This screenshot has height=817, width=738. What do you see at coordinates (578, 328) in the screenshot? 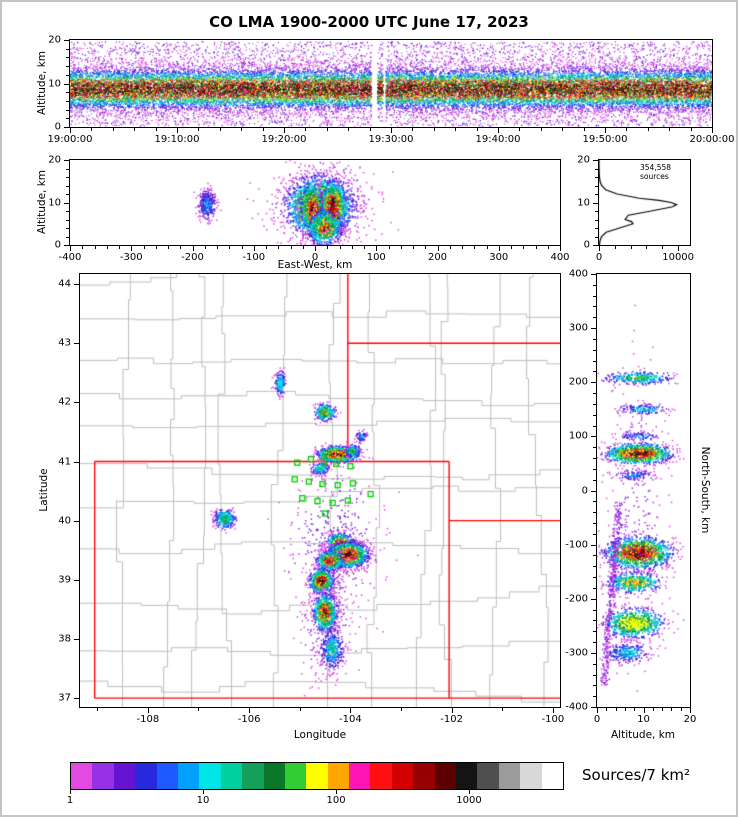
I see `tick-label: 300` at bounding box center [578, 328].